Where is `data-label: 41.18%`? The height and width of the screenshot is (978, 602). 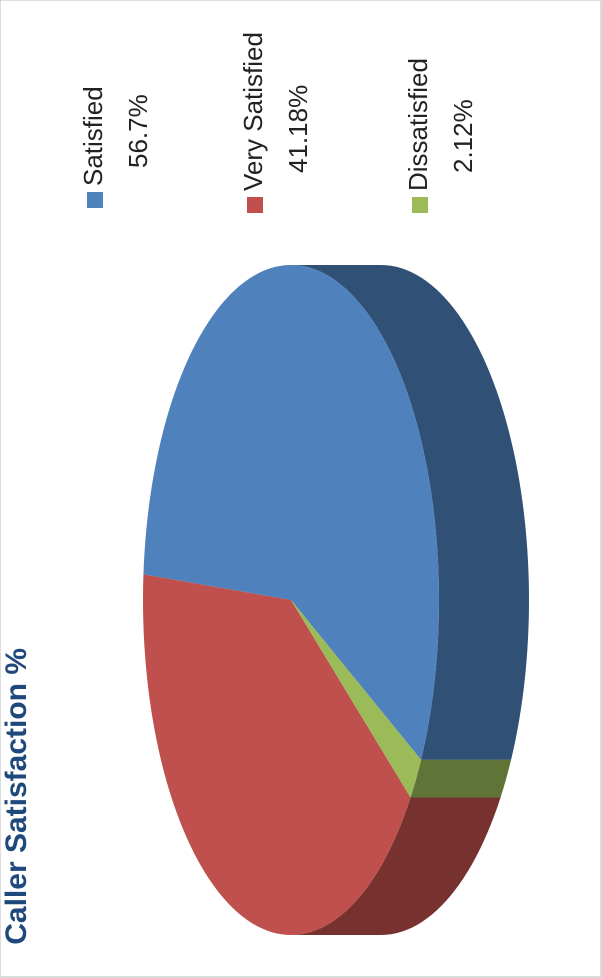 data-label: 41.18% is located at coordinates (298, 129).